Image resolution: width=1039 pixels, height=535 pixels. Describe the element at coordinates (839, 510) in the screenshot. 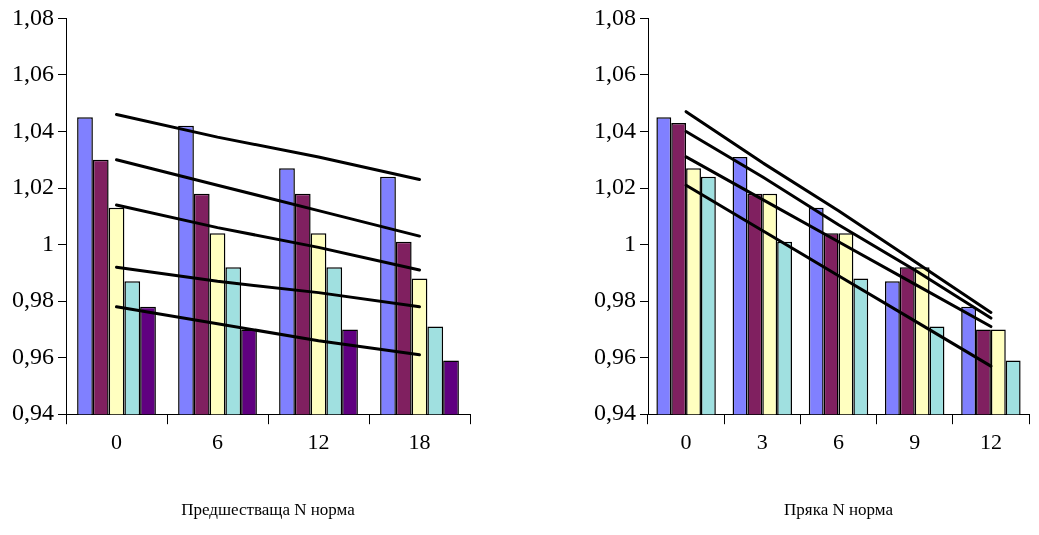

I see `x-axis-title: Пряка N норма` at that location.